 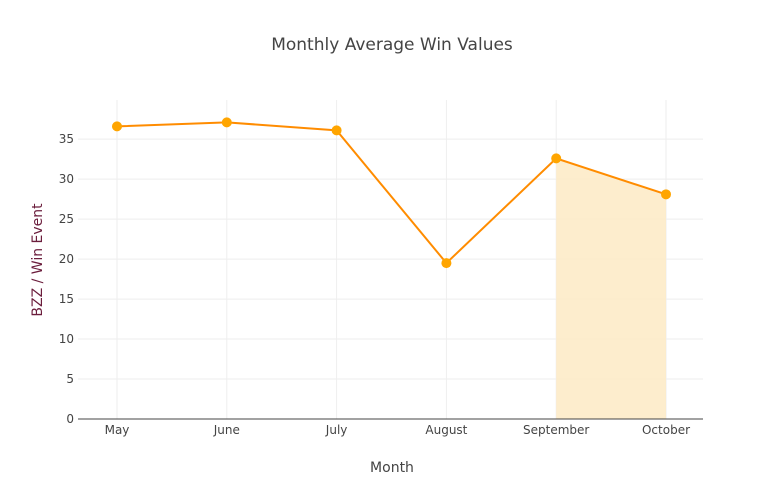 I want to click on x-tick-label: October, so click(x=666, y=430).